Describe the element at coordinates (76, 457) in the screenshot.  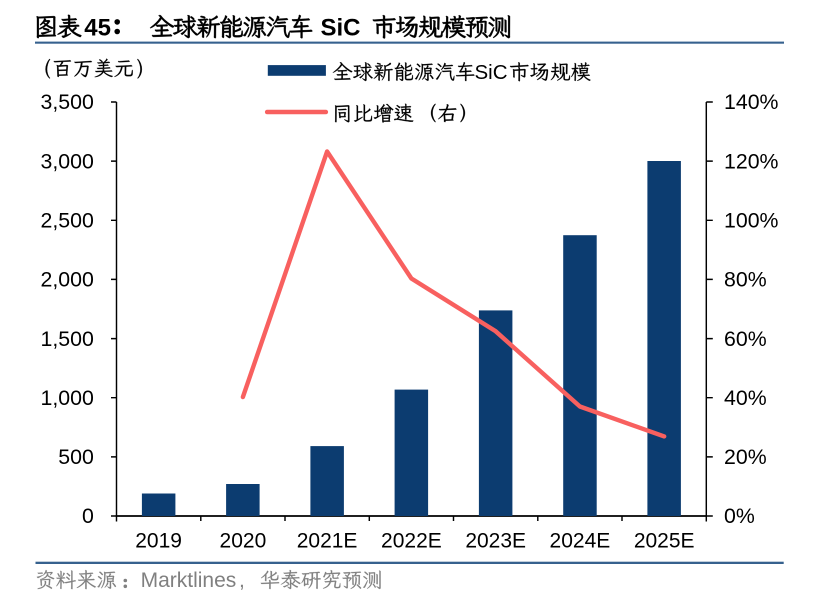
I see `svg-text: 500` at that location.